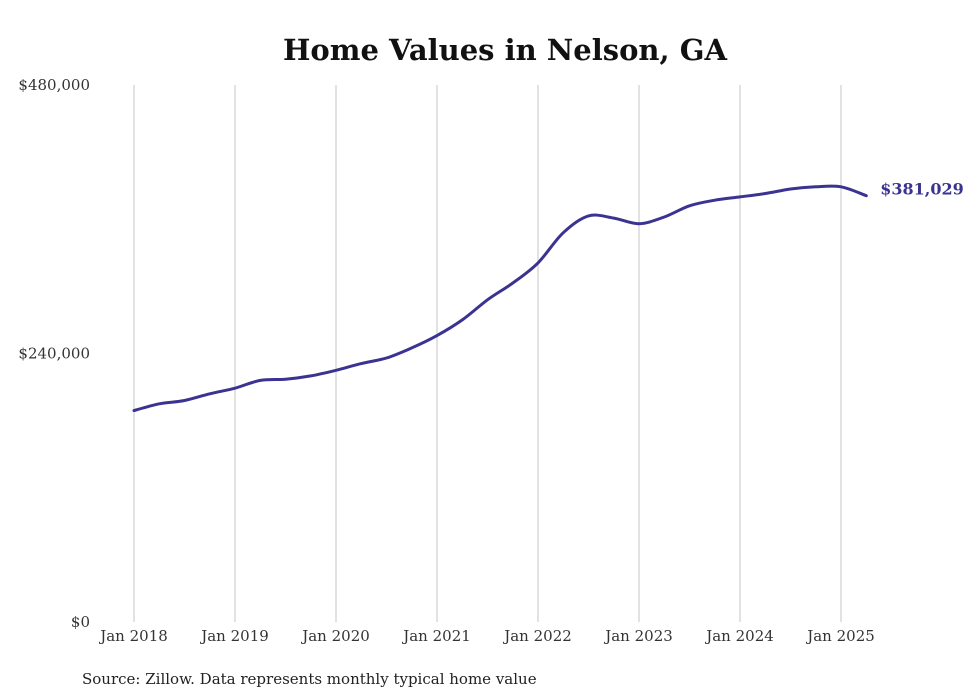 The width and height of the screenshot is (980, 699). I want to click on y-tick-label: $480,000, so click(54, 85).